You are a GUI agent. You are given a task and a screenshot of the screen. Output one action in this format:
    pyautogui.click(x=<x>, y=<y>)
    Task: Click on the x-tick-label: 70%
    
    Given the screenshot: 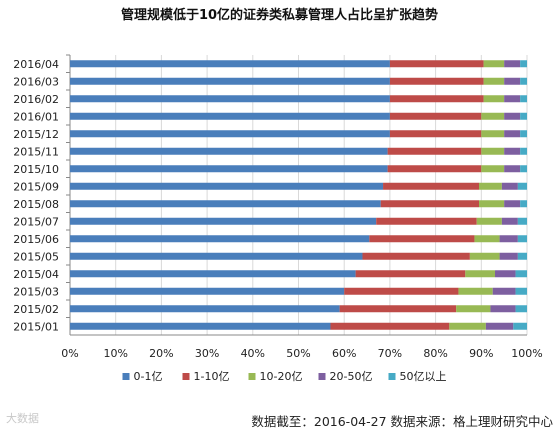 What is the action you would take?
    pyautogui.click(x=390, y=353)
    